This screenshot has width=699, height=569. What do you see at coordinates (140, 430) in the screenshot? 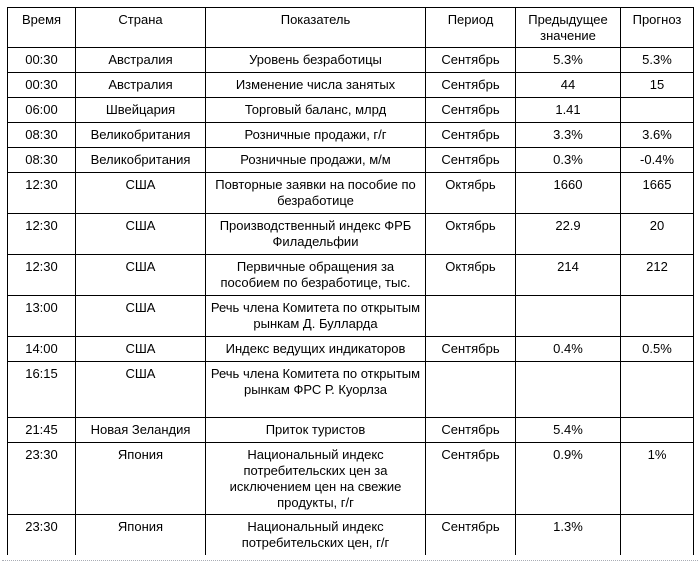
I see `cell-country: Новая Зеландия` at bounding box center [140, 430].